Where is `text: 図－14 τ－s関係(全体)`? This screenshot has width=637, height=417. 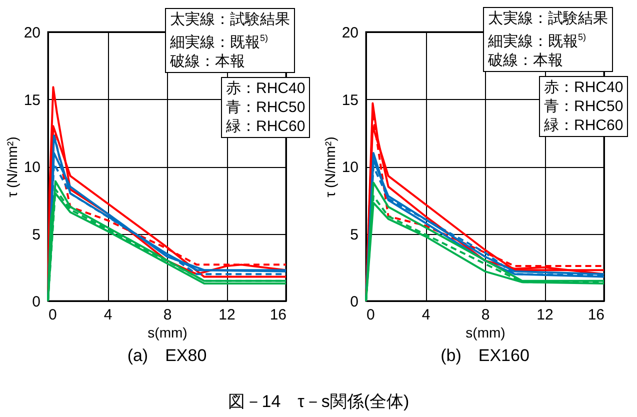 text: 図－14 τ－s関係(全体) is located at coordinates (318, 402).